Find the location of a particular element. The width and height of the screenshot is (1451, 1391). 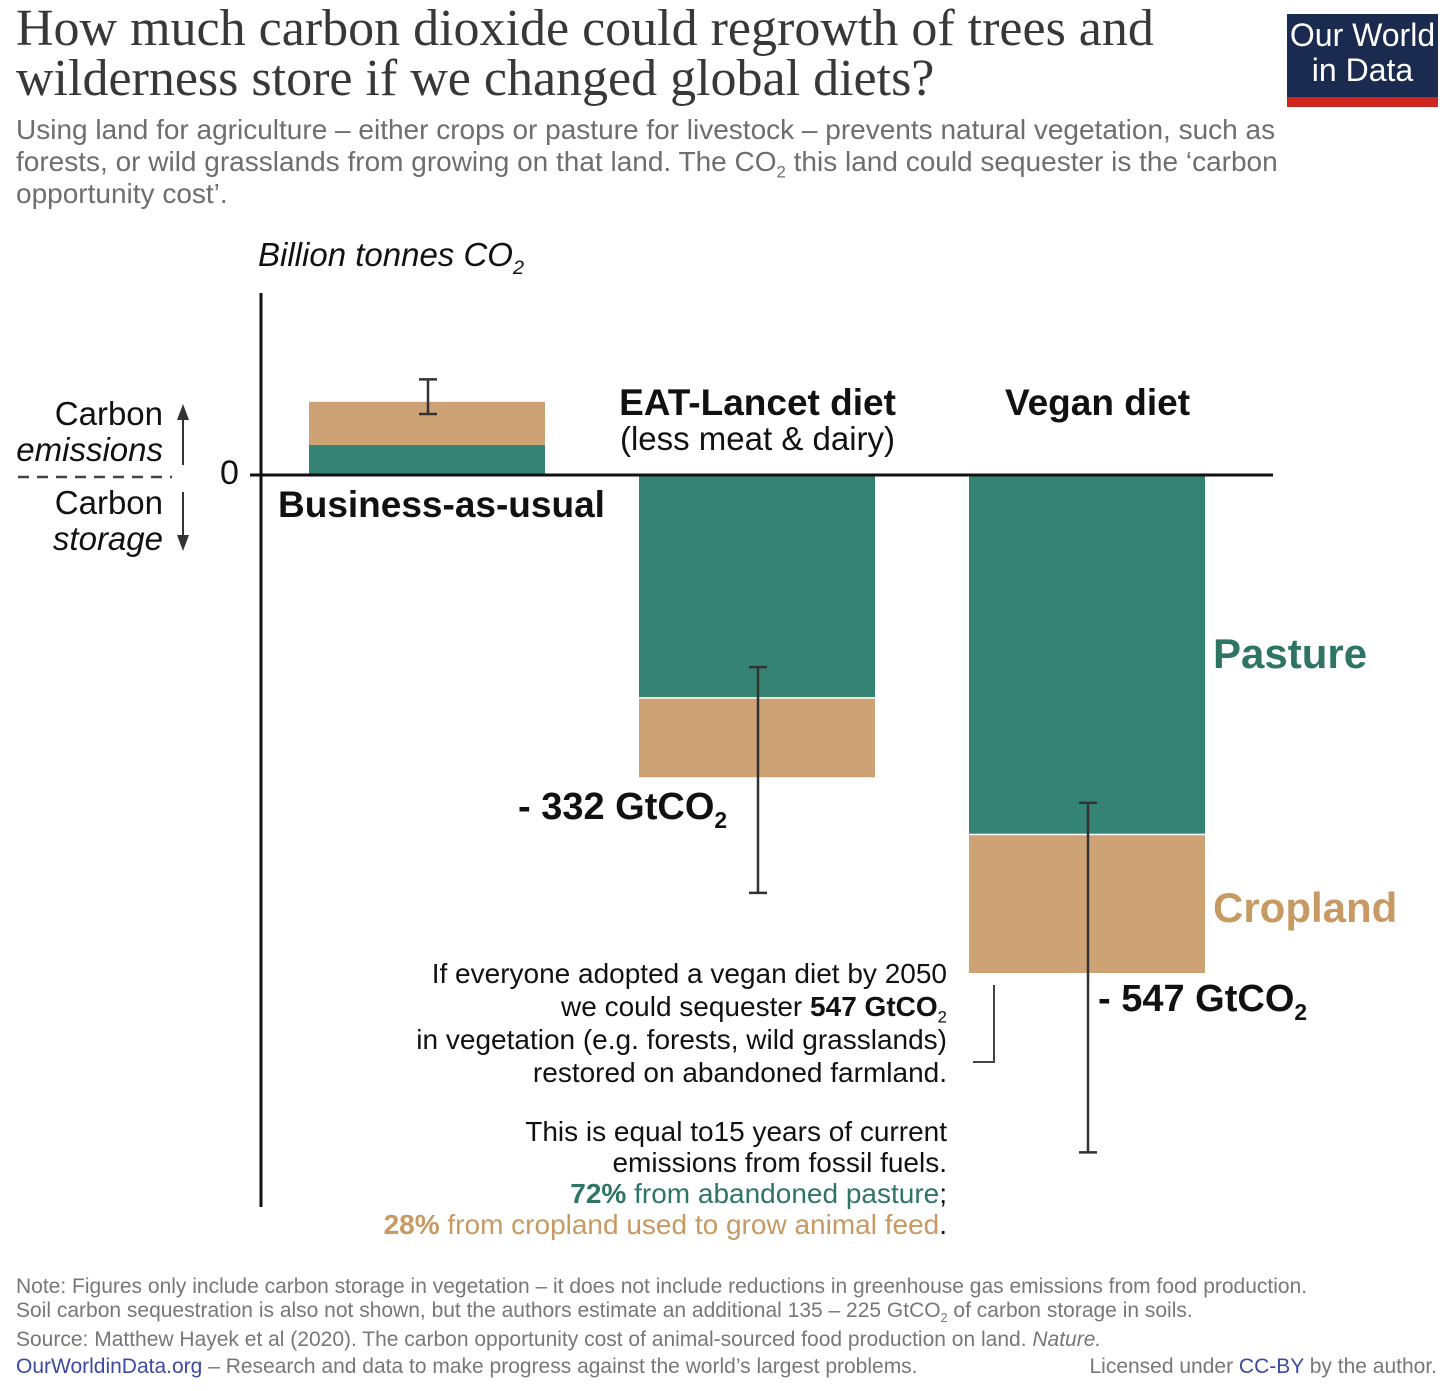

annotation-bracket is located at coordinates (984, 1024).